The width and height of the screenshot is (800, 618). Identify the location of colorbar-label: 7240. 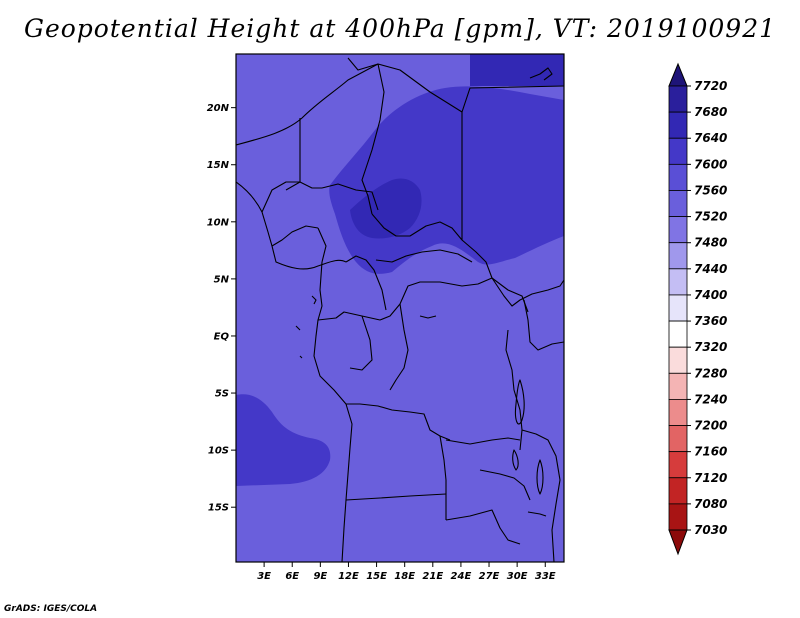
(710, 399).